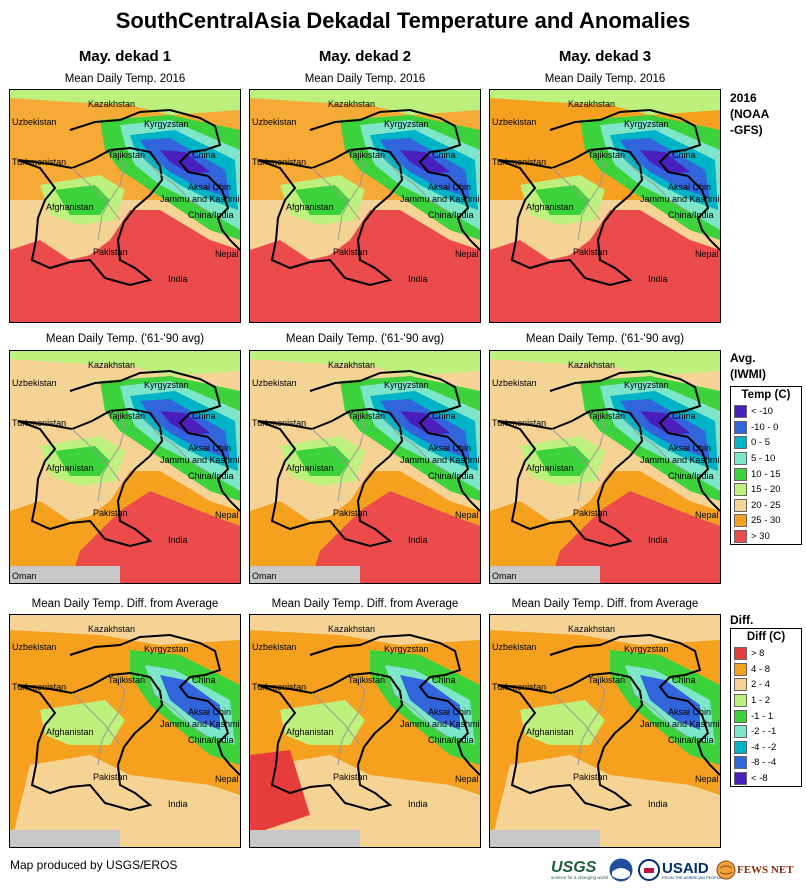  I want to click on legend-item: -8 - -4, so click(766, 763).